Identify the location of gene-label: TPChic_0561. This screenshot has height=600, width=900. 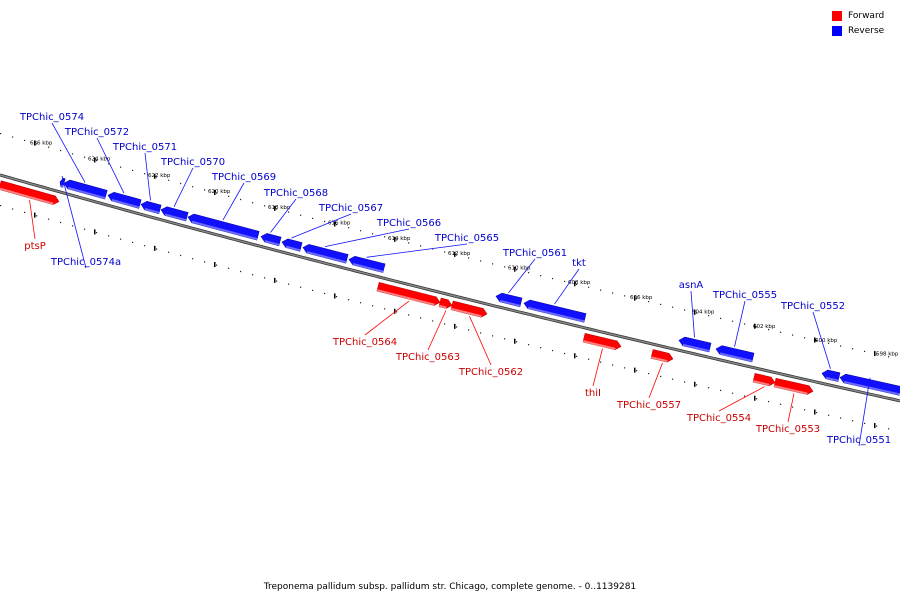
(534, 253).